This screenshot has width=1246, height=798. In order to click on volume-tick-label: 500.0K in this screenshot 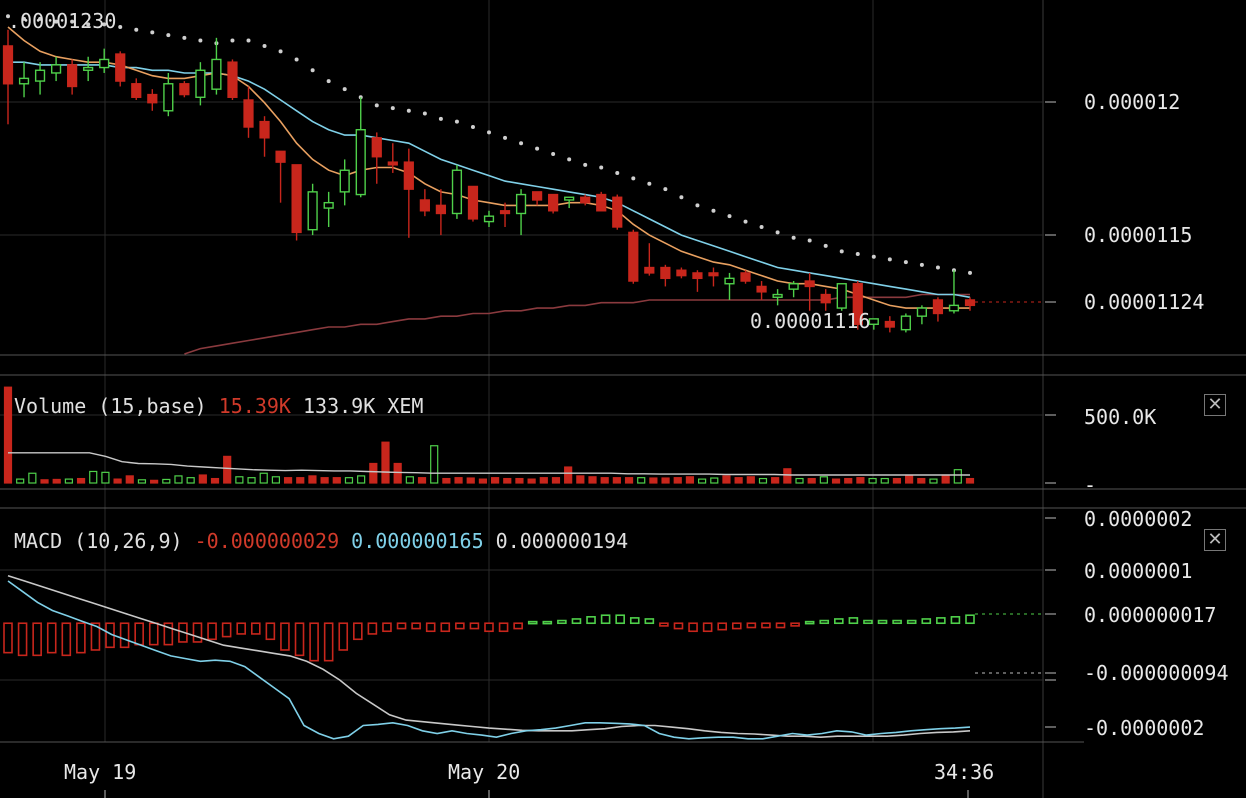, I will do `click(1120, 417)`.